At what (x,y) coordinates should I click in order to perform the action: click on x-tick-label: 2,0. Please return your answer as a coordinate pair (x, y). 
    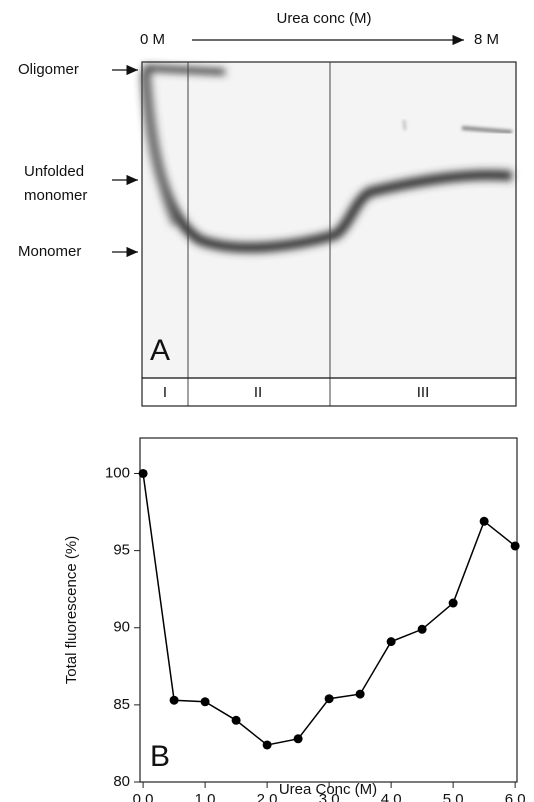
    Looking at the image, I should click on (267, 796).